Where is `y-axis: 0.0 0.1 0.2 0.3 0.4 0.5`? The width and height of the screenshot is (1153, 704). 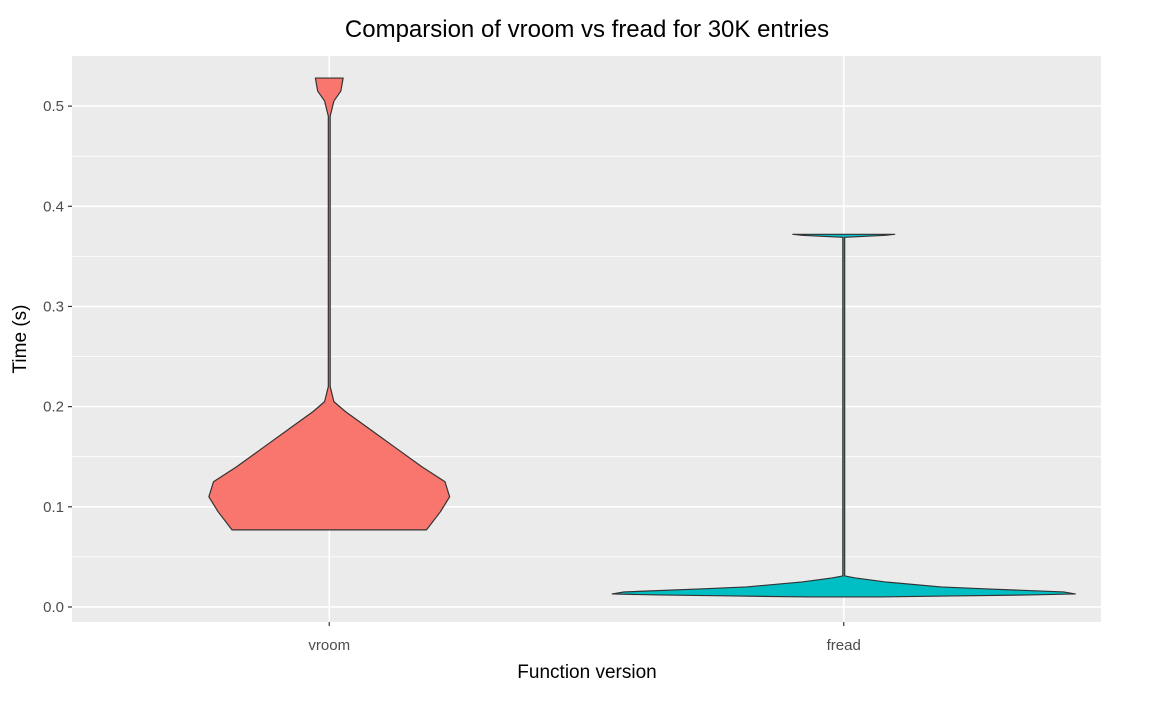
y-axis: 0.0 0.1 0.2 0.3 0.4 0.5 is located at coordinates (57, 357).